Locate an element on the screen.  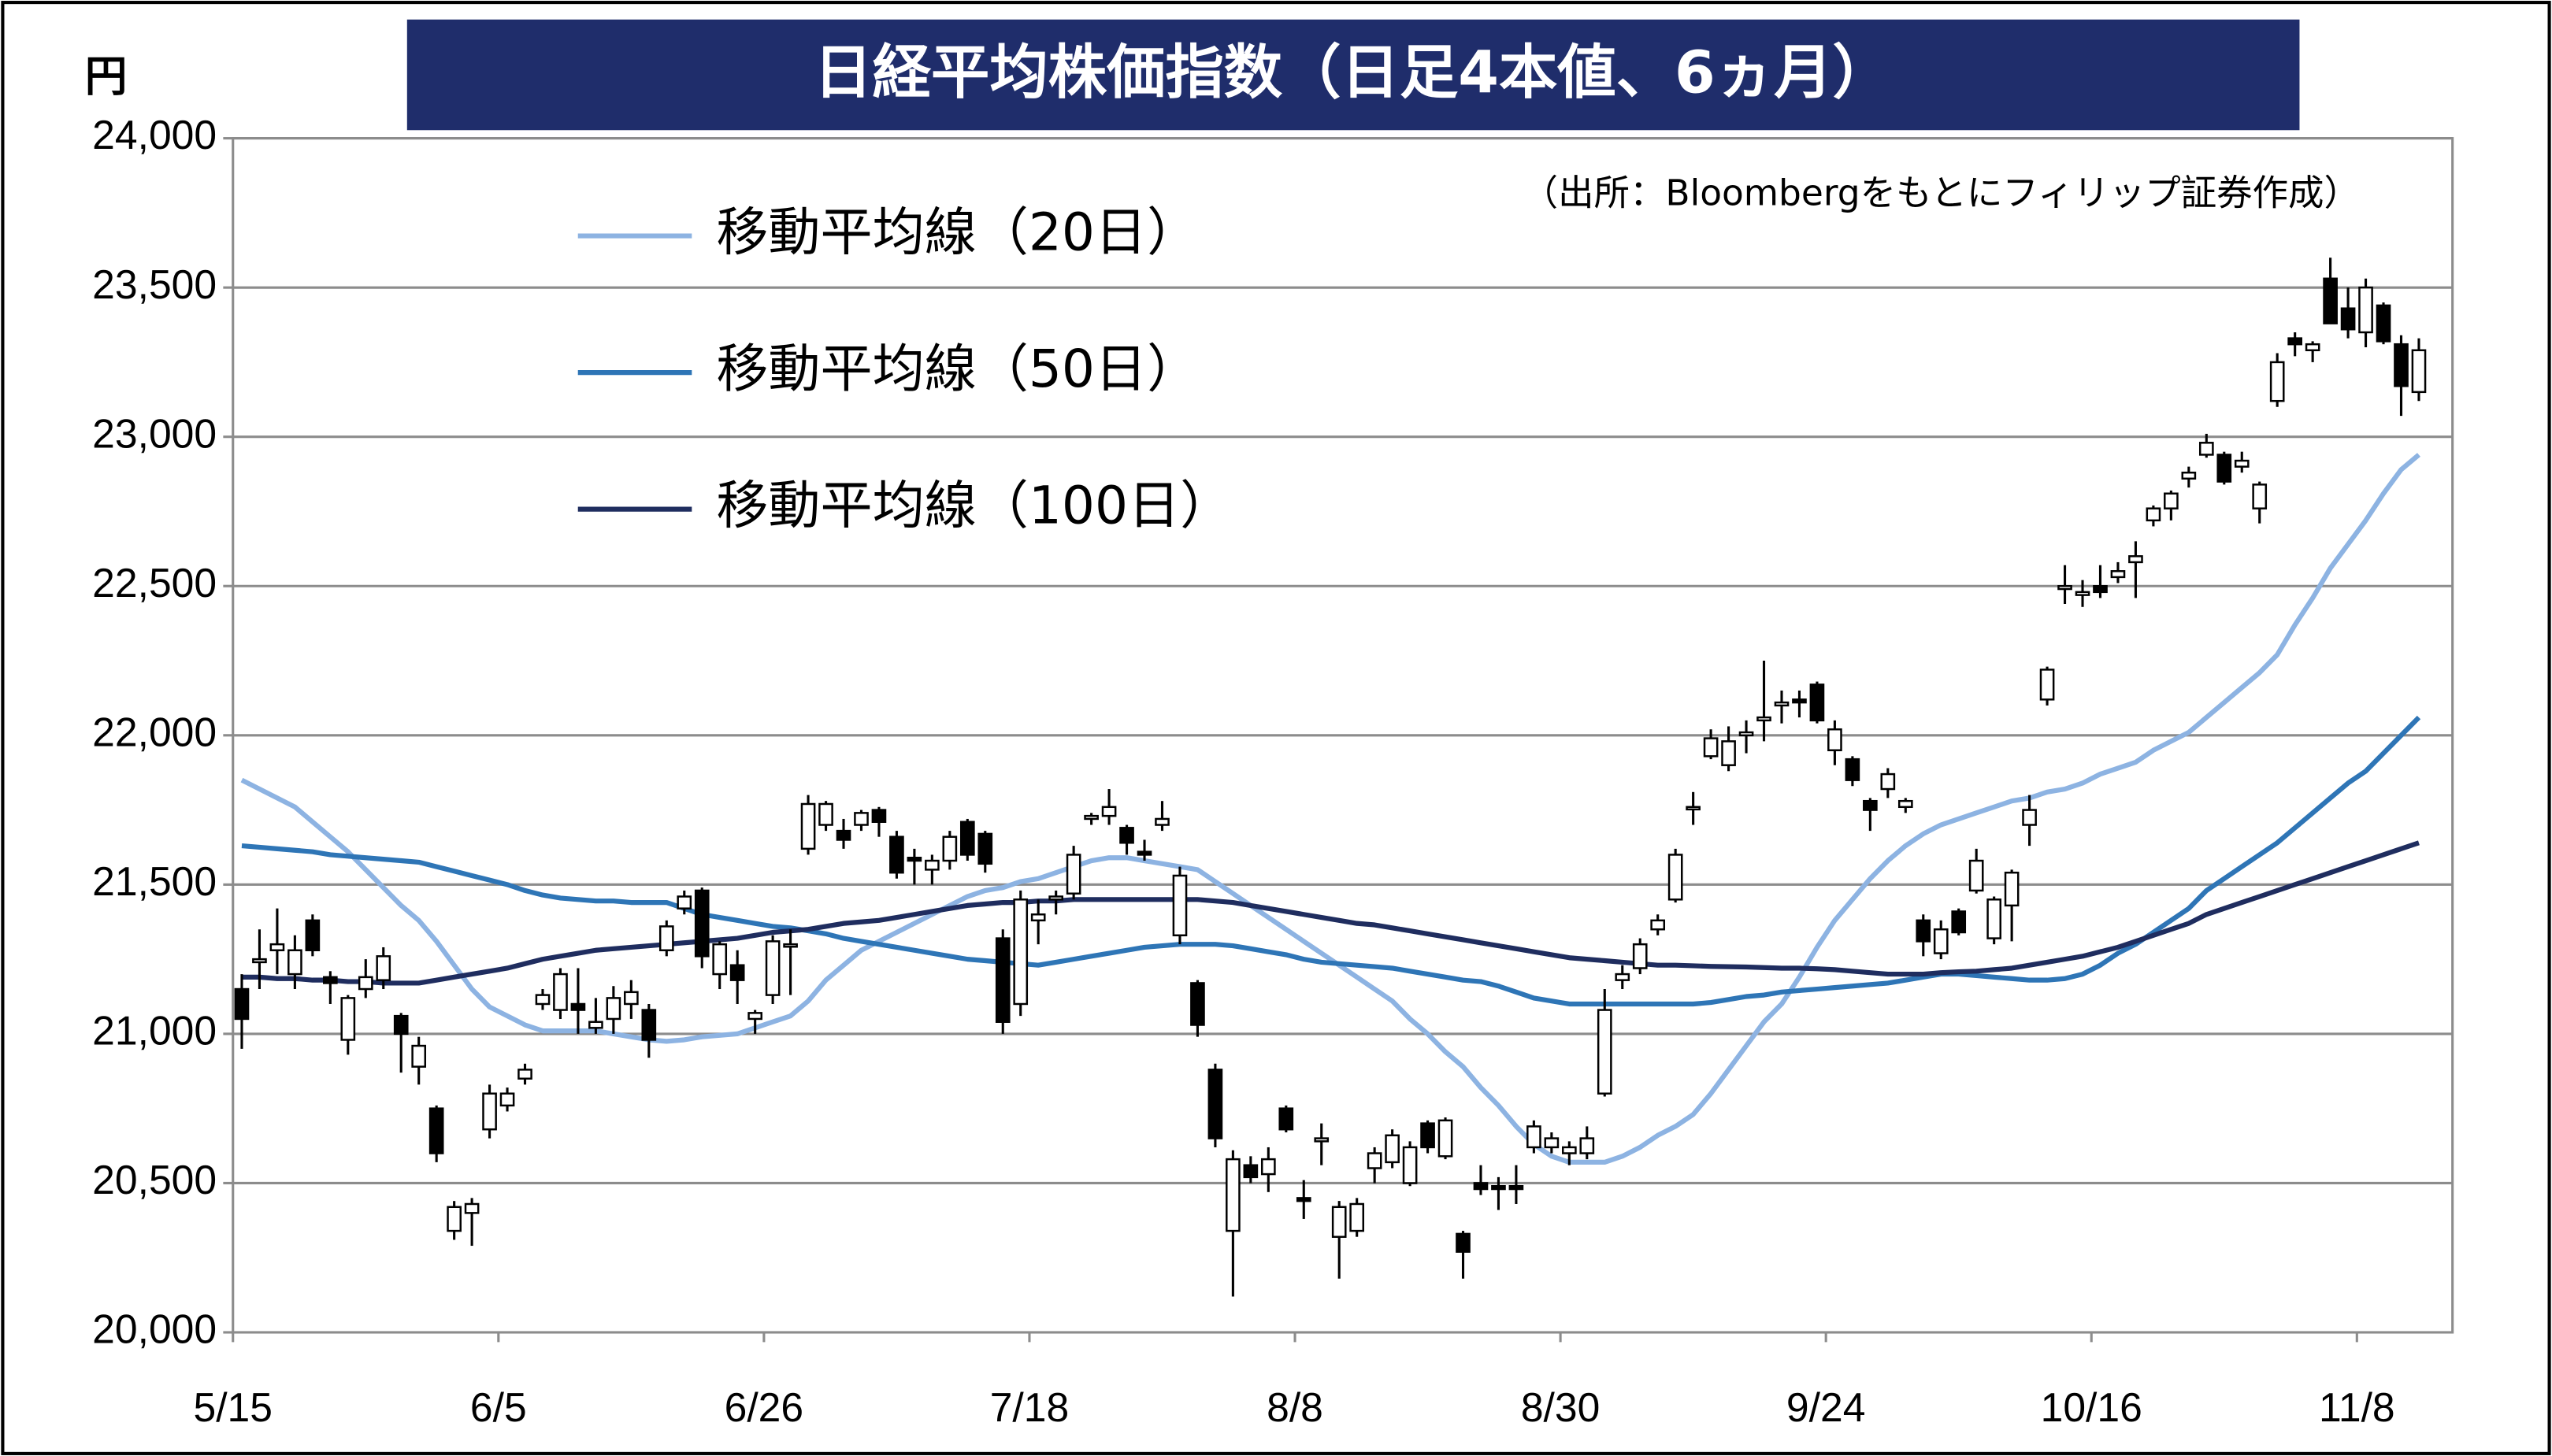
x-tick-label: 6/5 is located at coordinates (499, 1407).